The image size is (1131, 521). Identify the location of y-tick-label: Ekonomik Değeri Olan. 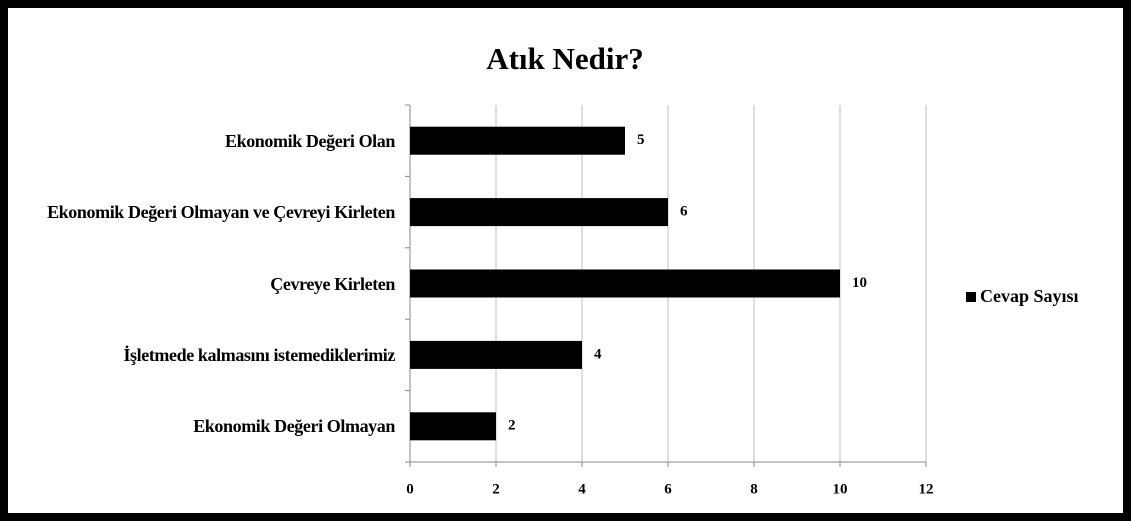
(310, 141).